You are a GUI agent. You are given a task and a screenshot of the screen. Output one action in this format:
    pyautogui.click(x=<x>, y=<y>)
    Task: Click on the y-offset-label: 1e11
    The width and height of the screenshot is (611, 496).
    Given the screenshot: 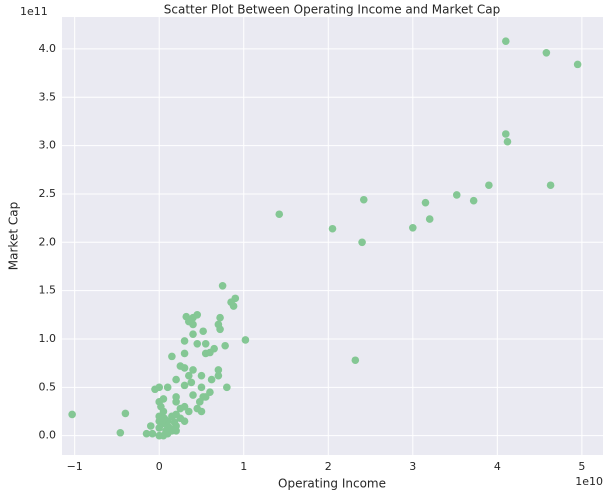 What is the action you would take?
    pyautogui.click(x=34, y=11)
    